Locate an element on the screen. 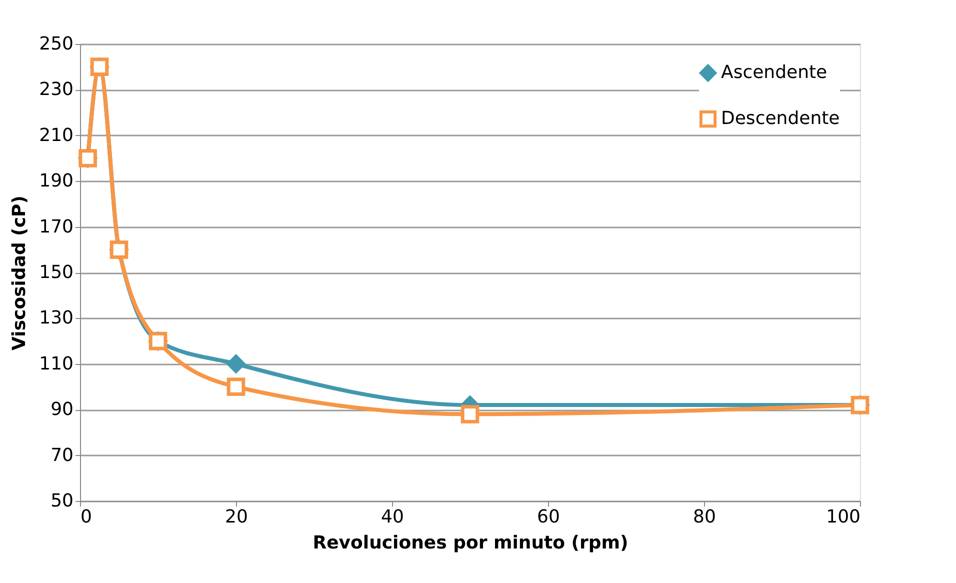 This screenshot has height=583, width=956. y-tick-label: 110 is located at coordinates (56, 363).